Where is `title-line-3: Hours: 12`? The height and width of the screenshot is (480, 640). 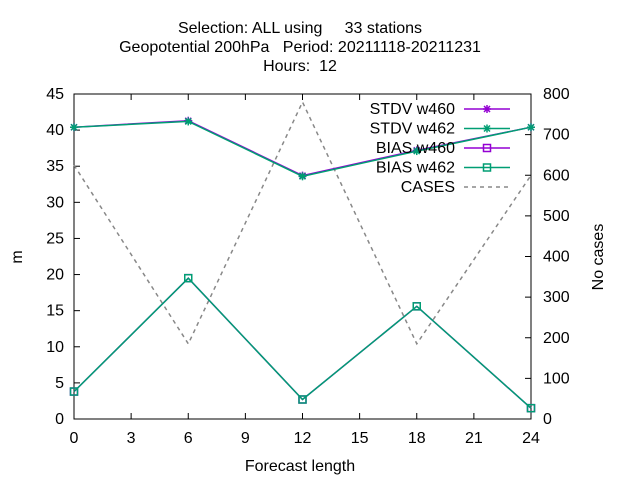
title-line-3: Hours: 12 is located at coordinates (300, 66).